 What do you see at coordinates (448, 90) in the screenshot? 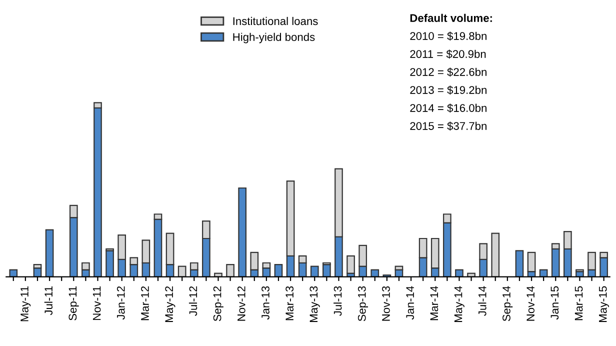
I see `text: 2013 = $19.2bn` at bounding box center [448, 90].